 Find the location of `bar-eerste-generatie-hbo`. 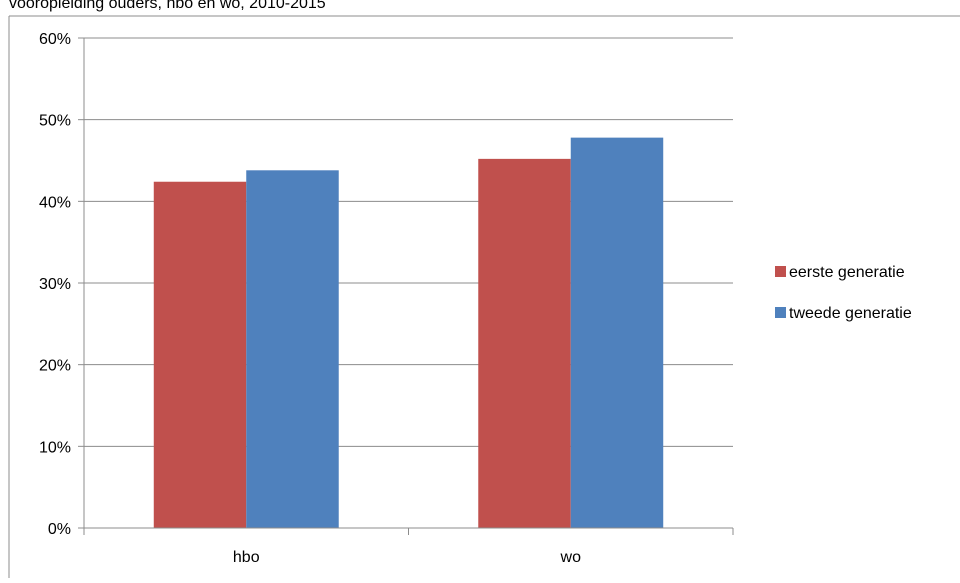

bar-eerste-generatie-hbo is located at coordinates (200, 354).